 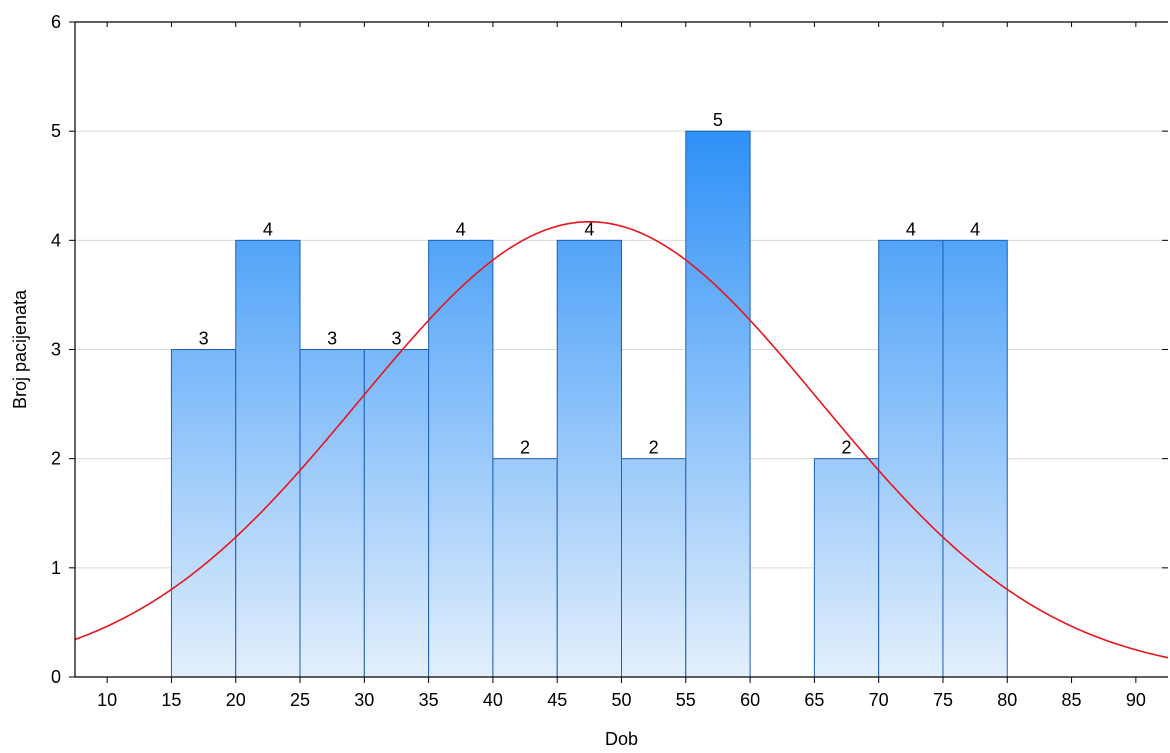 I want to click on x-tick-label: 15, so click(x=171, y=700).